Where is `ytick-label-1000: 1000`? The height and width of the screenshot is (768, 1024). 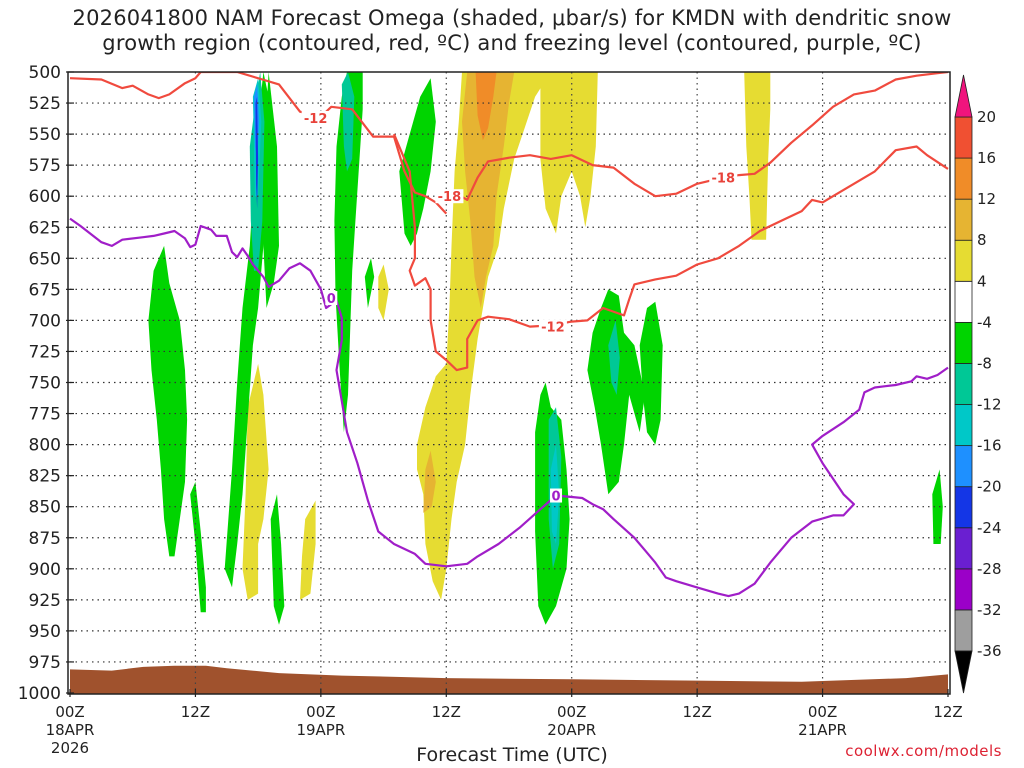
ytick-label-1000: 1000 is located at coordinates (39, 694).